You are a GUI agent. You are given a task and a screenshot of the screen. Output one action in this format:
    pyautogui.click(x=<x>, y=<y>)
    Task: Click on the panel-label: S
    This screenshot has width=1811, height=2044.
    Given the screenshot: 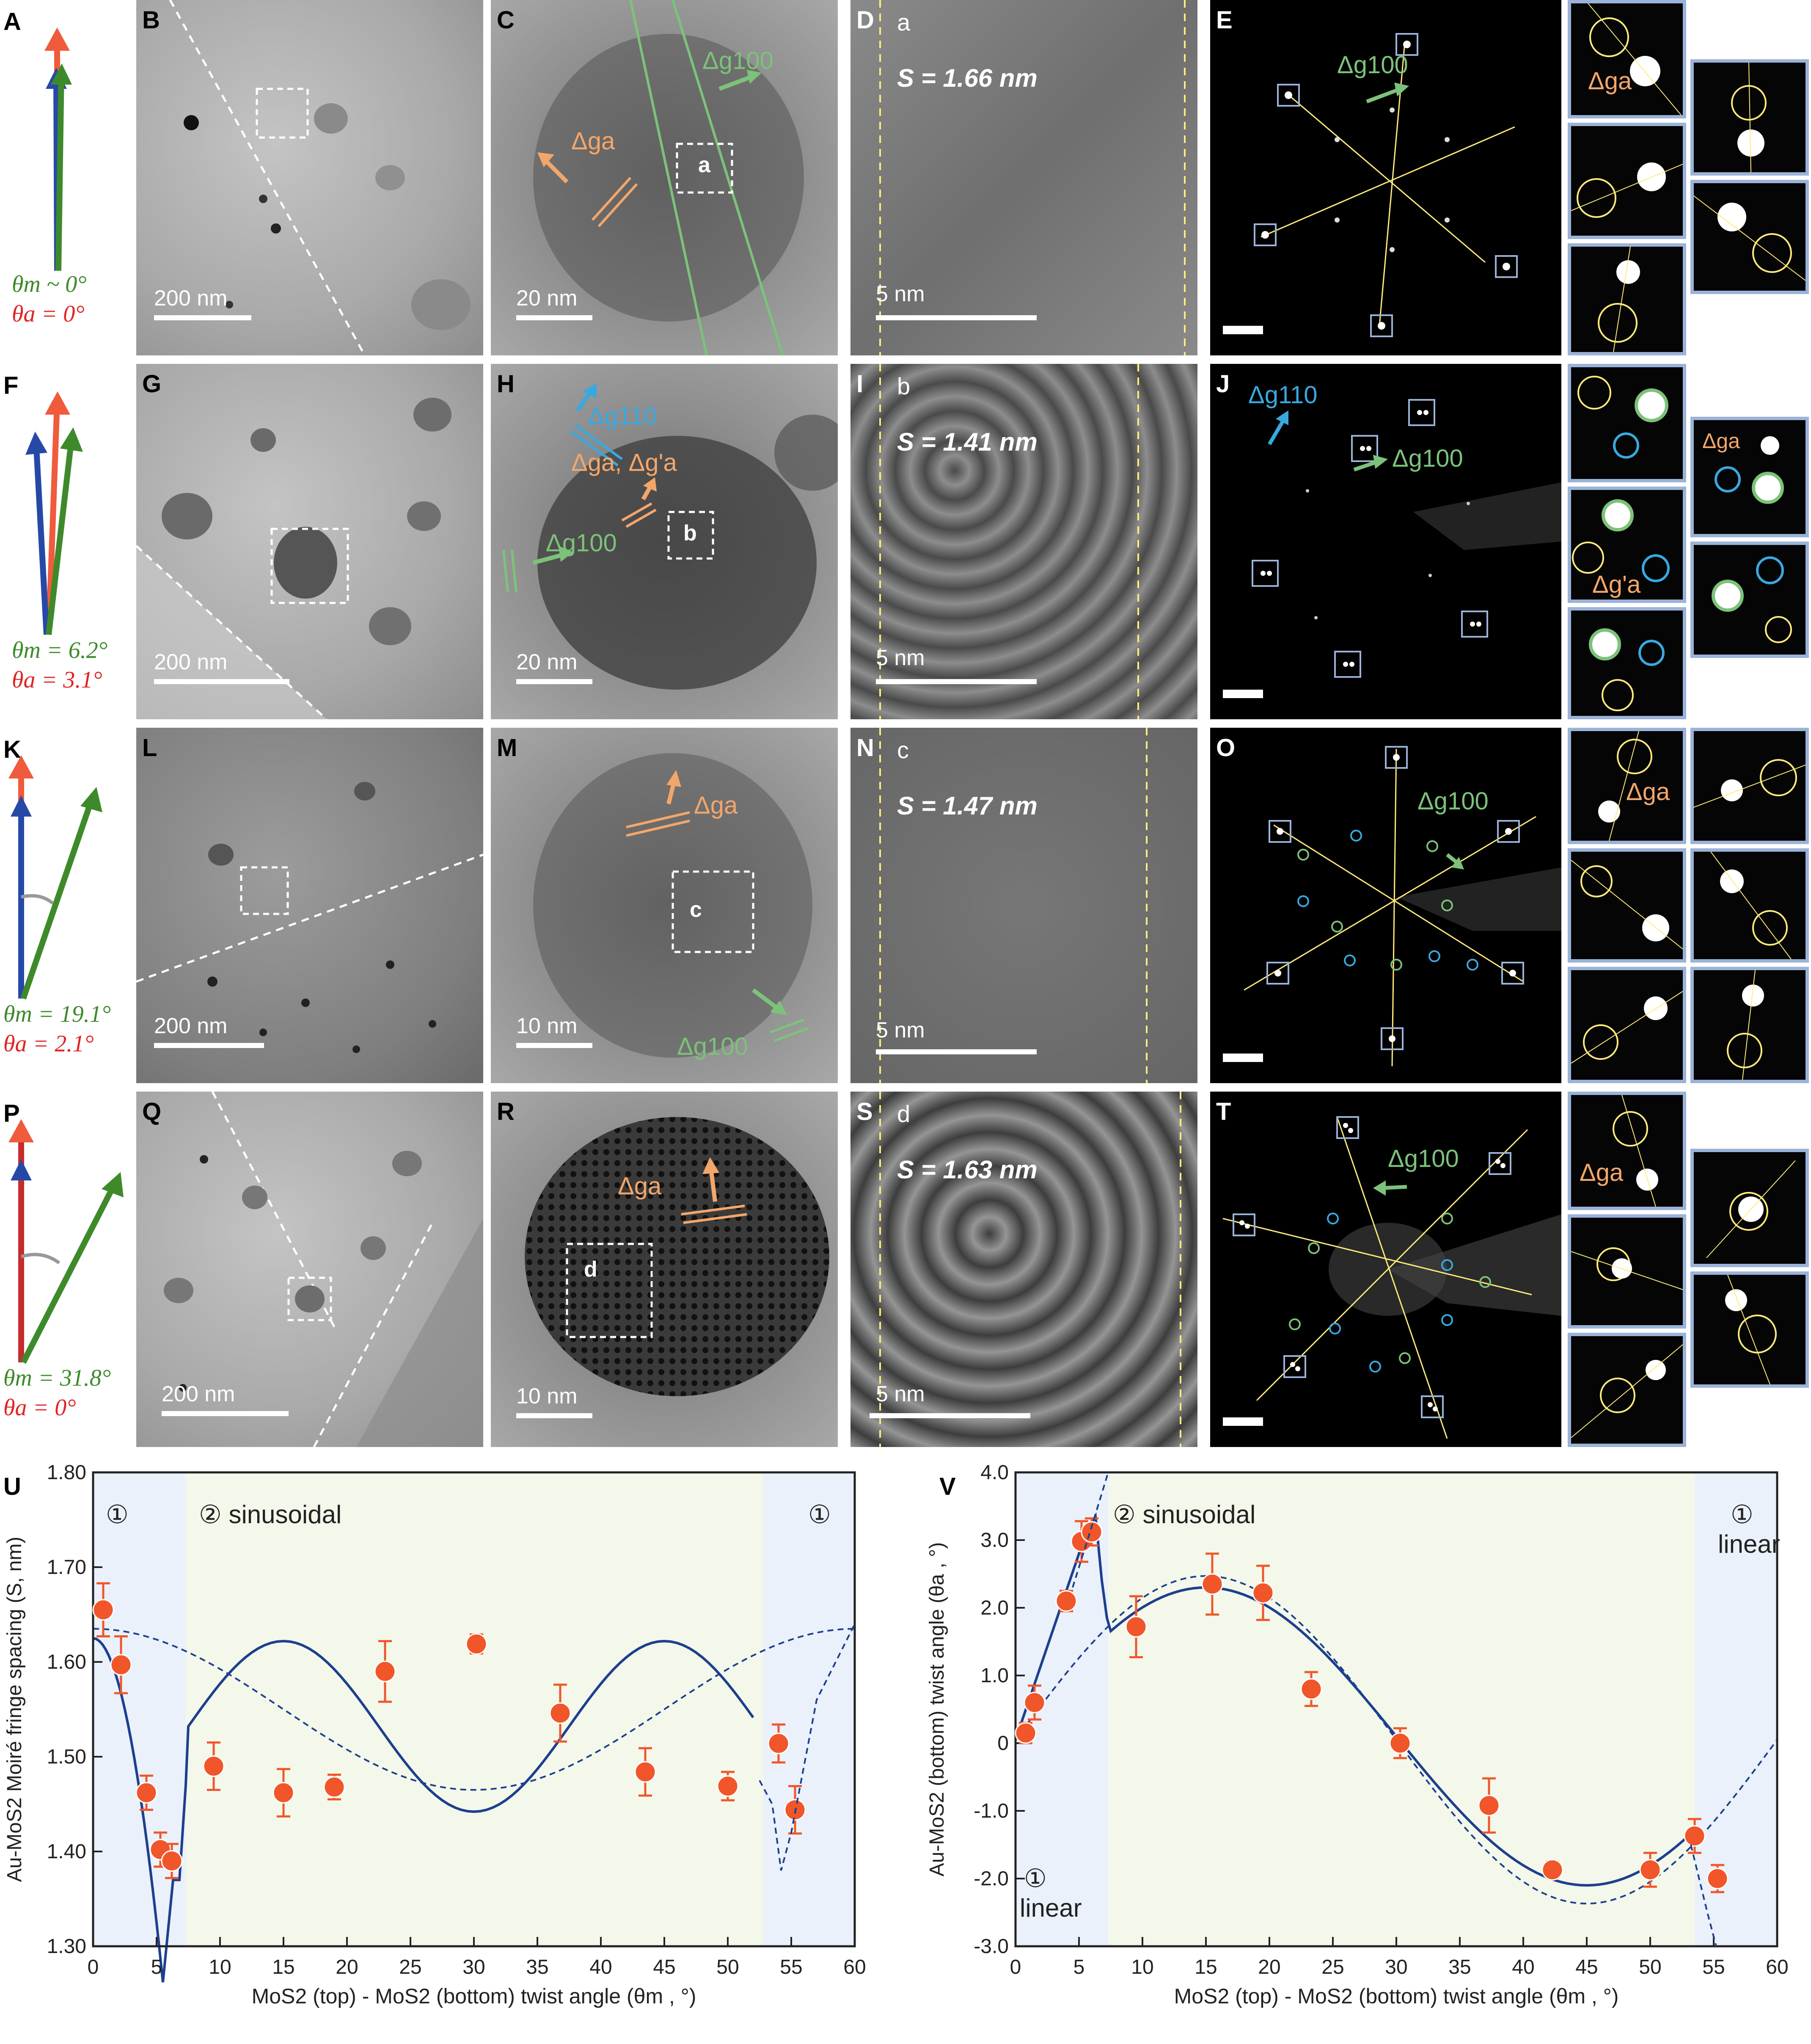 What is the action you would take?
    pyautogui.click(x=864, y=1111)
    